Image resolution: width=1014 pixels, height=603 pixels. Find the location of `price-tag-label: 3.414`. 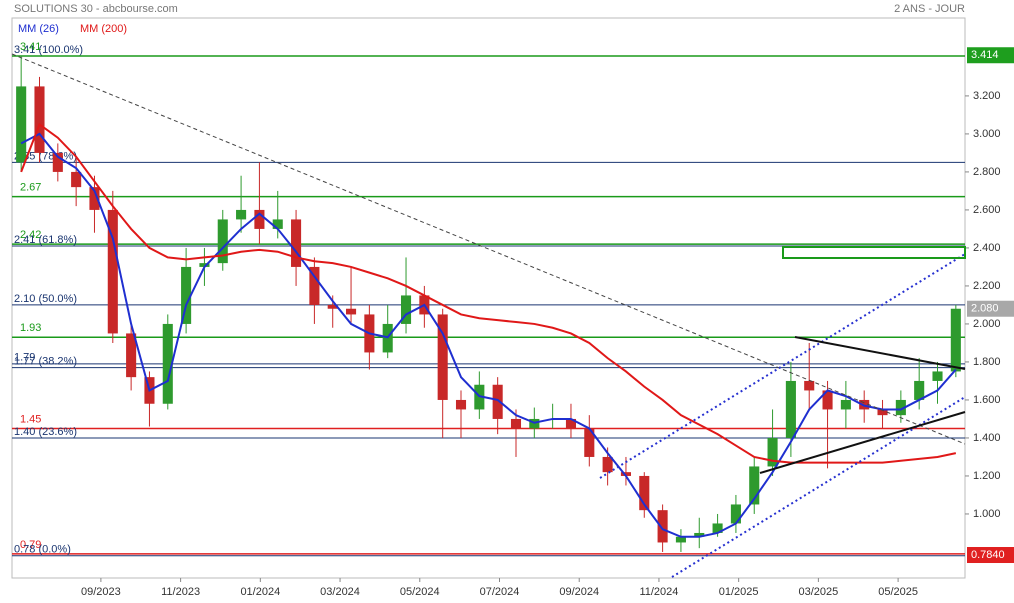

price-tag-label: 3.414 is located at coordinates (985, 55).